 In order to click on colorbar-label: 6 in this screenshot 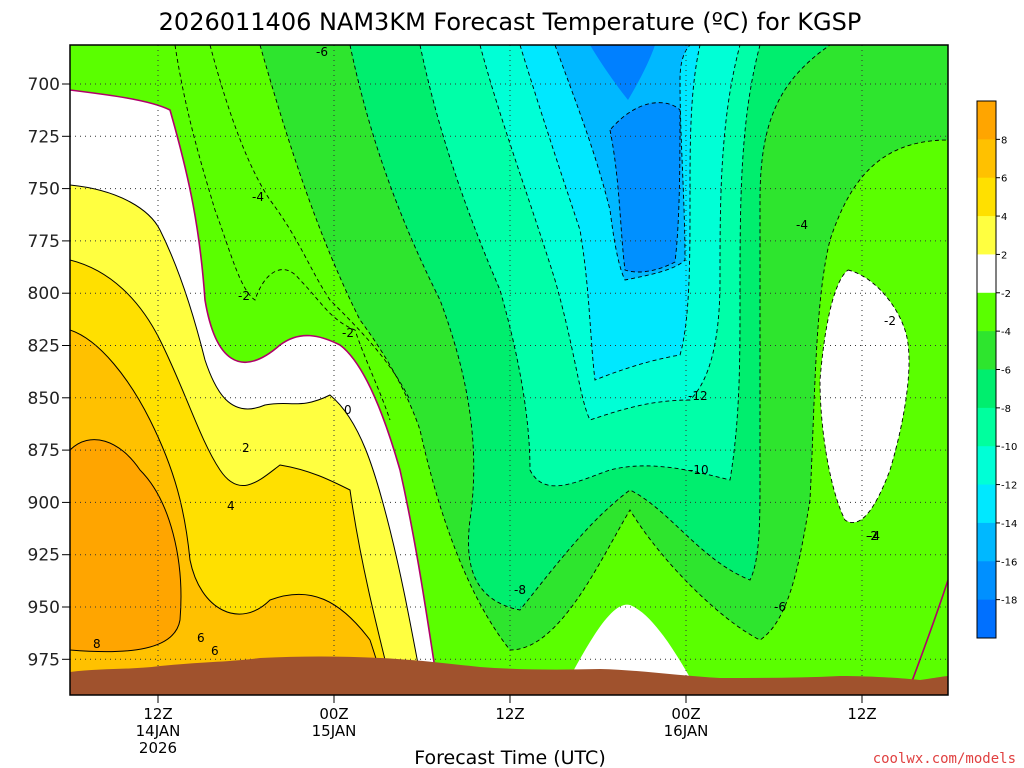, I will do `click(1004, 179)`.